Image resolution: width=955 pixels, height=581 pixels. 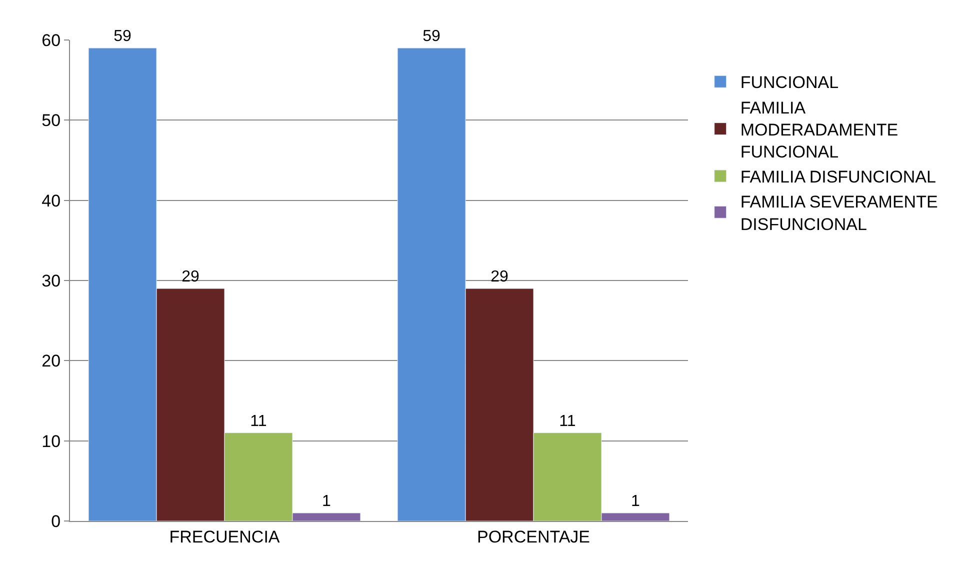 What do you see at coordinates (819, 130) in the screenshot?
I see `legend-label: FAMILIA MODERADAMENTE FUNCIONAL` at bounding box center [819, 130].